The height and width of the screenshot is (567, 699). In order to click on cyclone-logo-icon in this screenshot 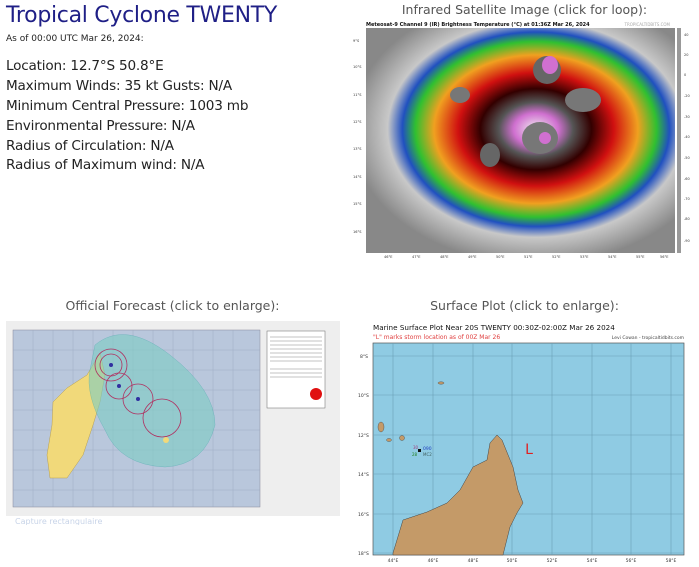, I will do `click(316, 394)`.